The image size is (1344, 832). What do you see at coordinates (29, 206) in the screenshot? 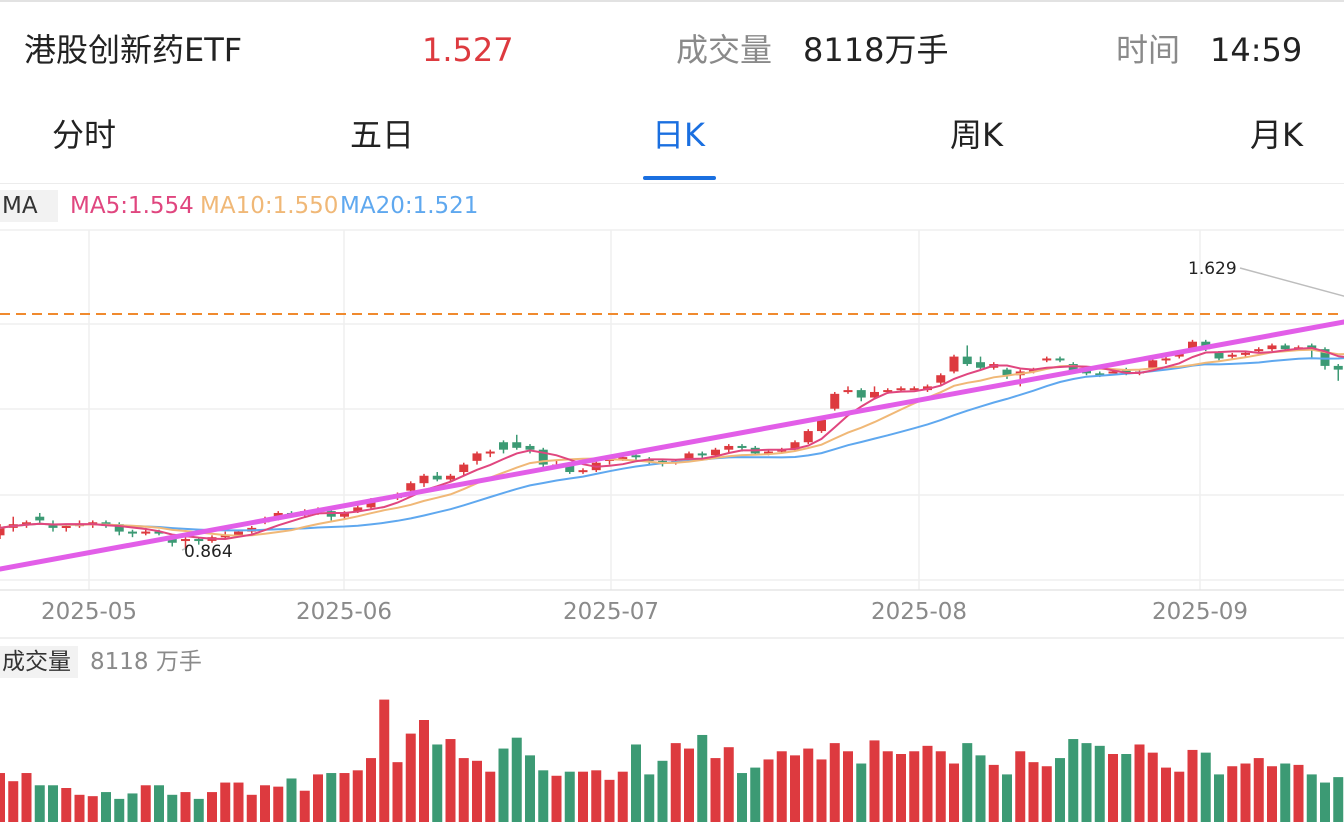
I see `ma-tag-bg` at bounding box center [29, 206].